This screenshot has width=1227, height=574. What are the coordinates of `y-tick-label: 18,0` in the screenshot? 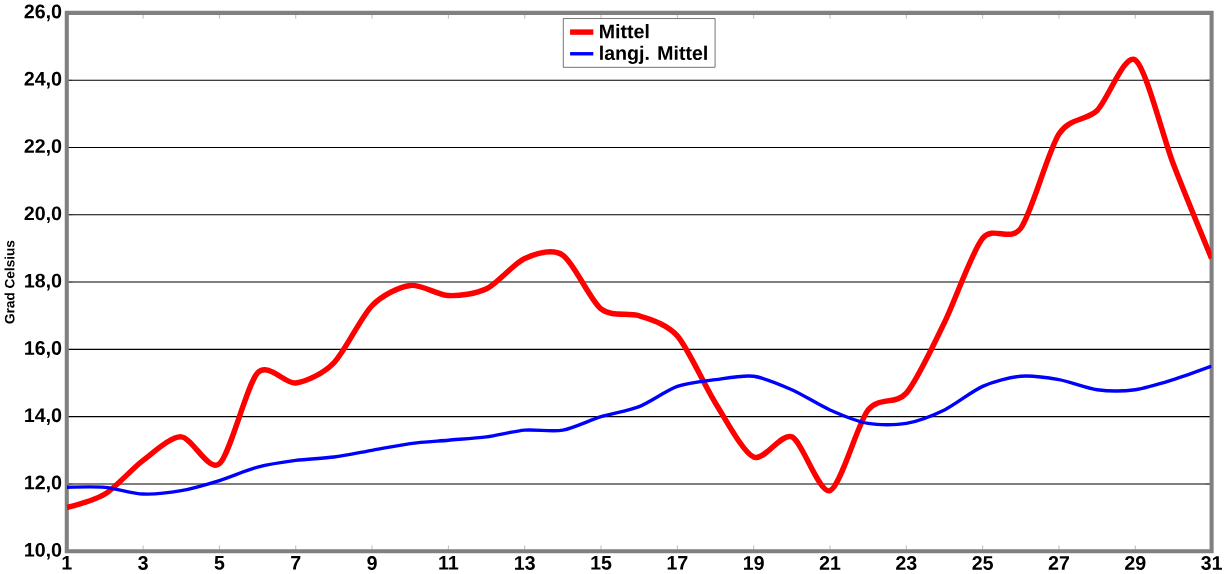 It's located at (43, 282).